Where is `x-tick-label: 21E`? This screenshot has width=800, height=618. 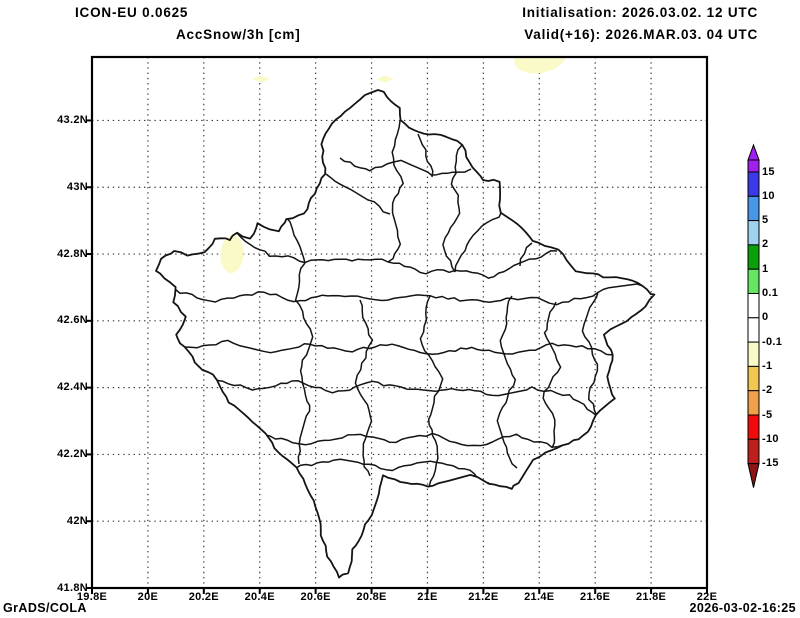
x-tick-label: 21E is located at coordinates (427, 597).